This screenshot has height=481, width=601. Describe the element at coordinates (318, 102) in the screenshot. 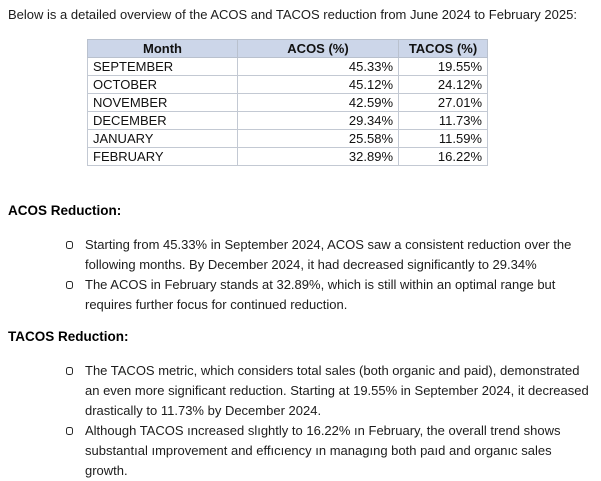

I see `acos-cell: 42.59%` at that location.